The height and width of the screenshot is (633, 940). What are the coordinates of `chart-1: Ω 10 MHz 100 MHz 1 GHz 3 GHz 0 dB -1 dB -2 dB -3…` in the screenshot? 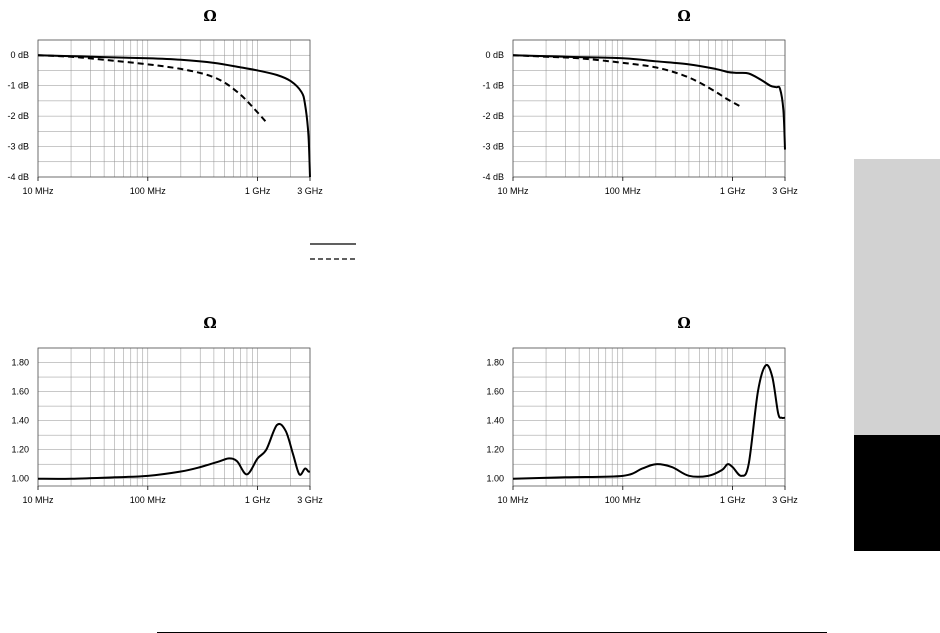 It's located at (165, 101).